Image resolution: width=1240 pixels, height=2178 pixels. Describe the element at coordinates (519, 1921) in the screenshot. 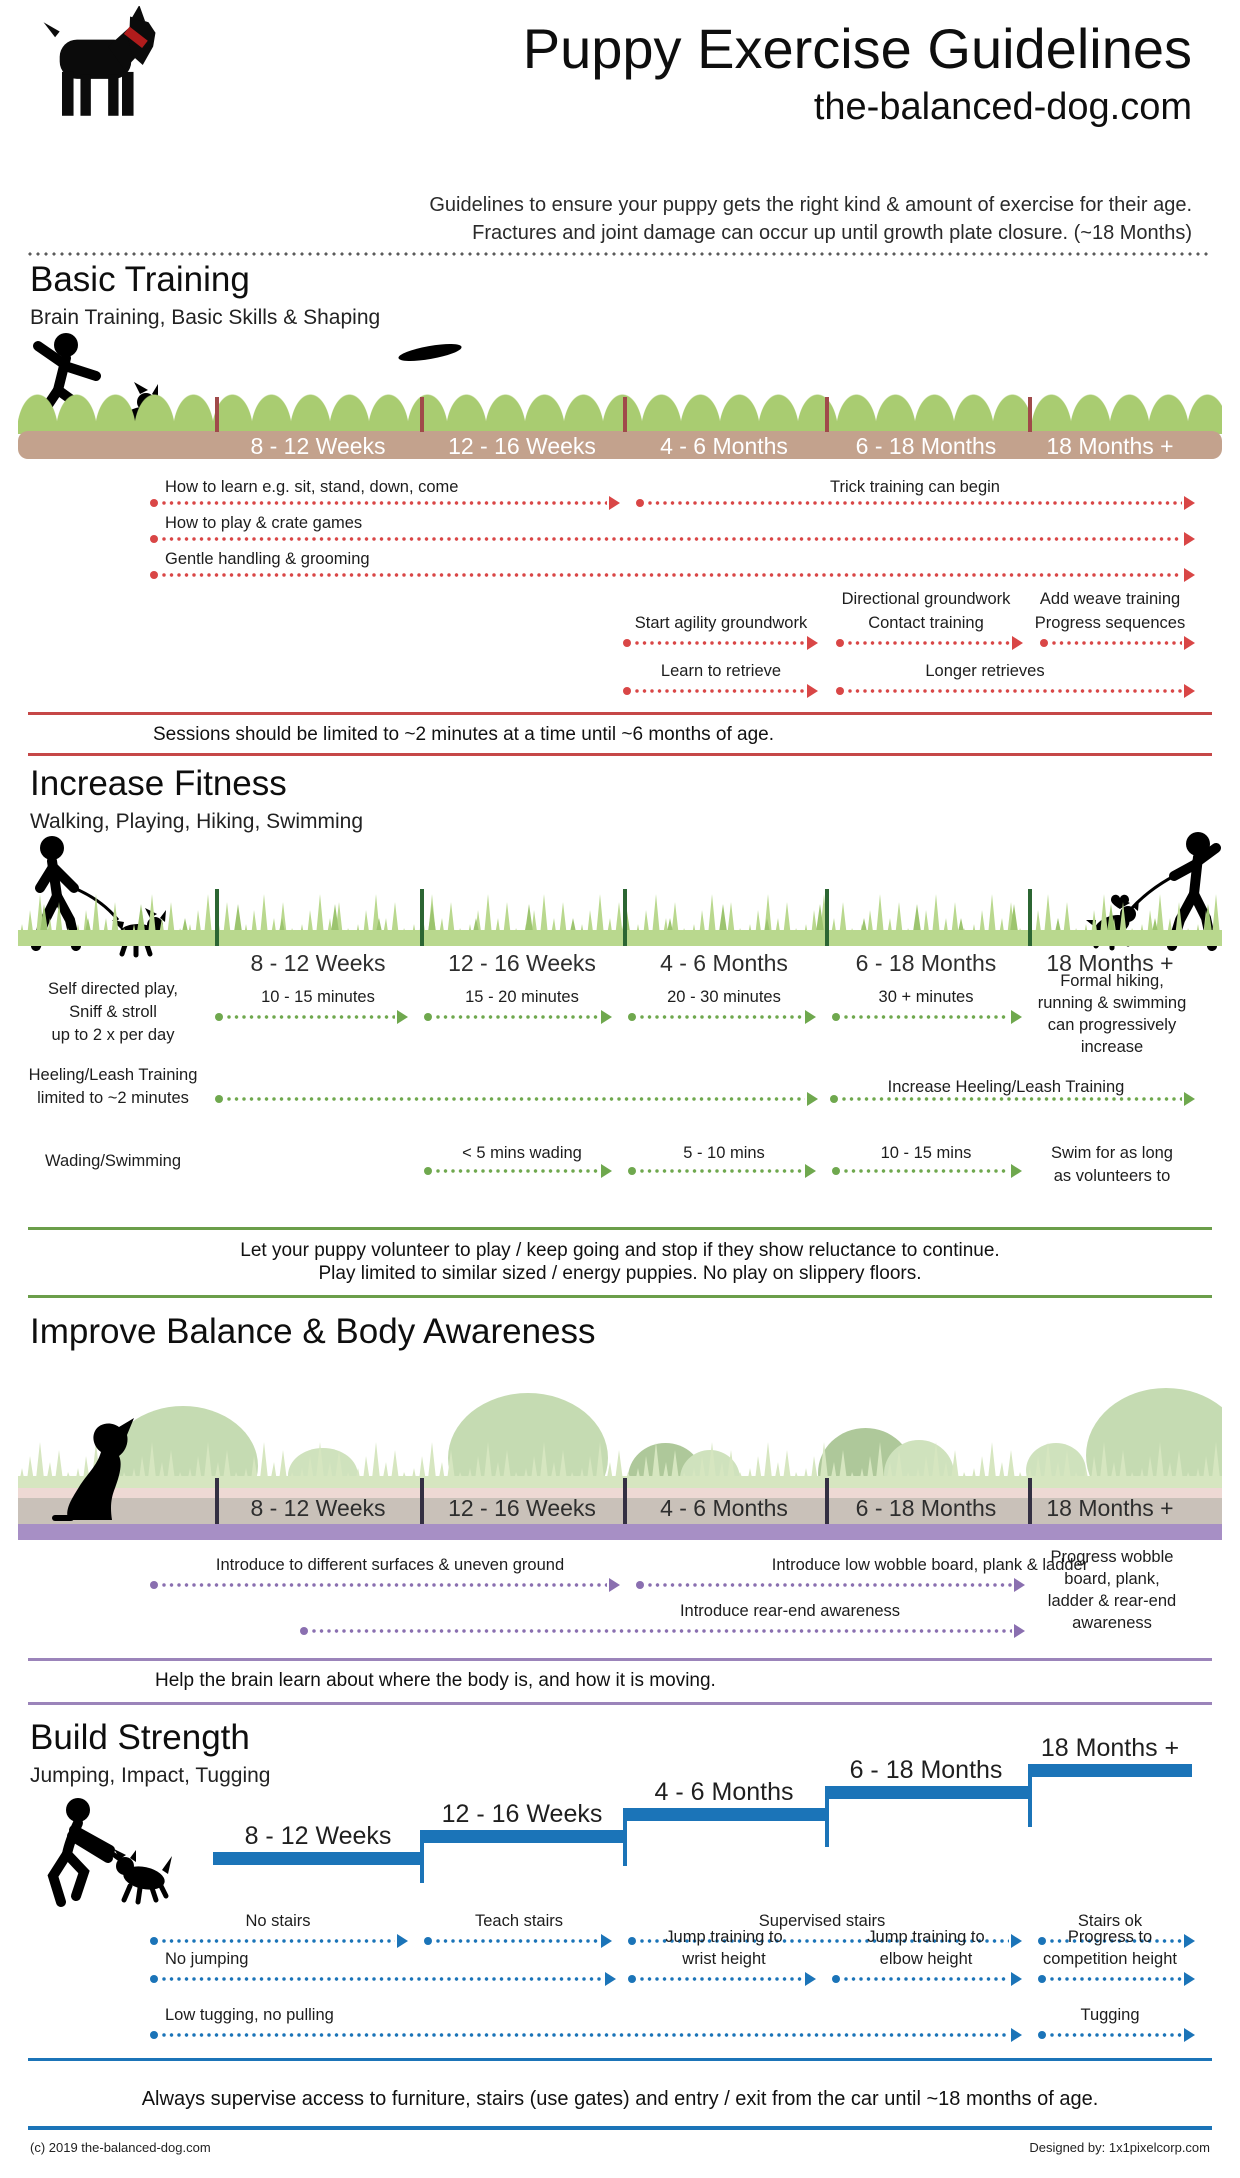

I see `row-label: Teach stairs` at that location.